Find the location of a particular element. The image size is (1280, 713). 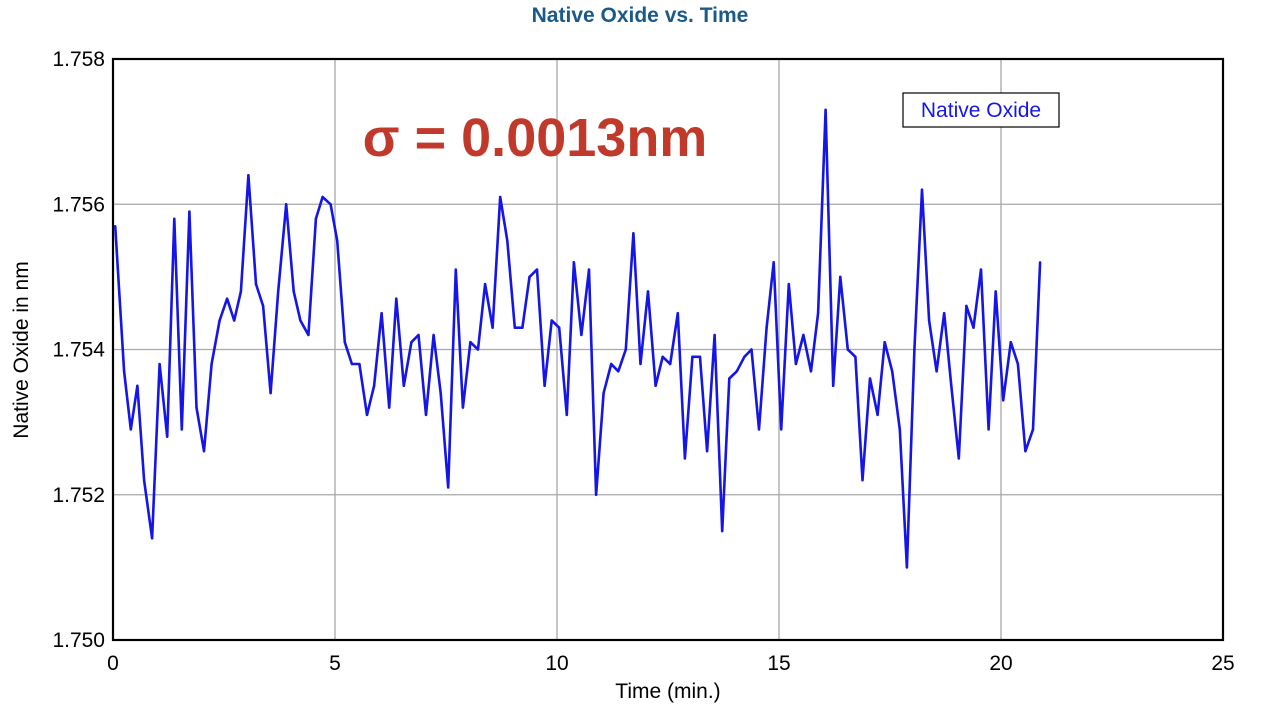

legend-entry-native-oxide: Native Oxide is located at coordinates (981, 110).